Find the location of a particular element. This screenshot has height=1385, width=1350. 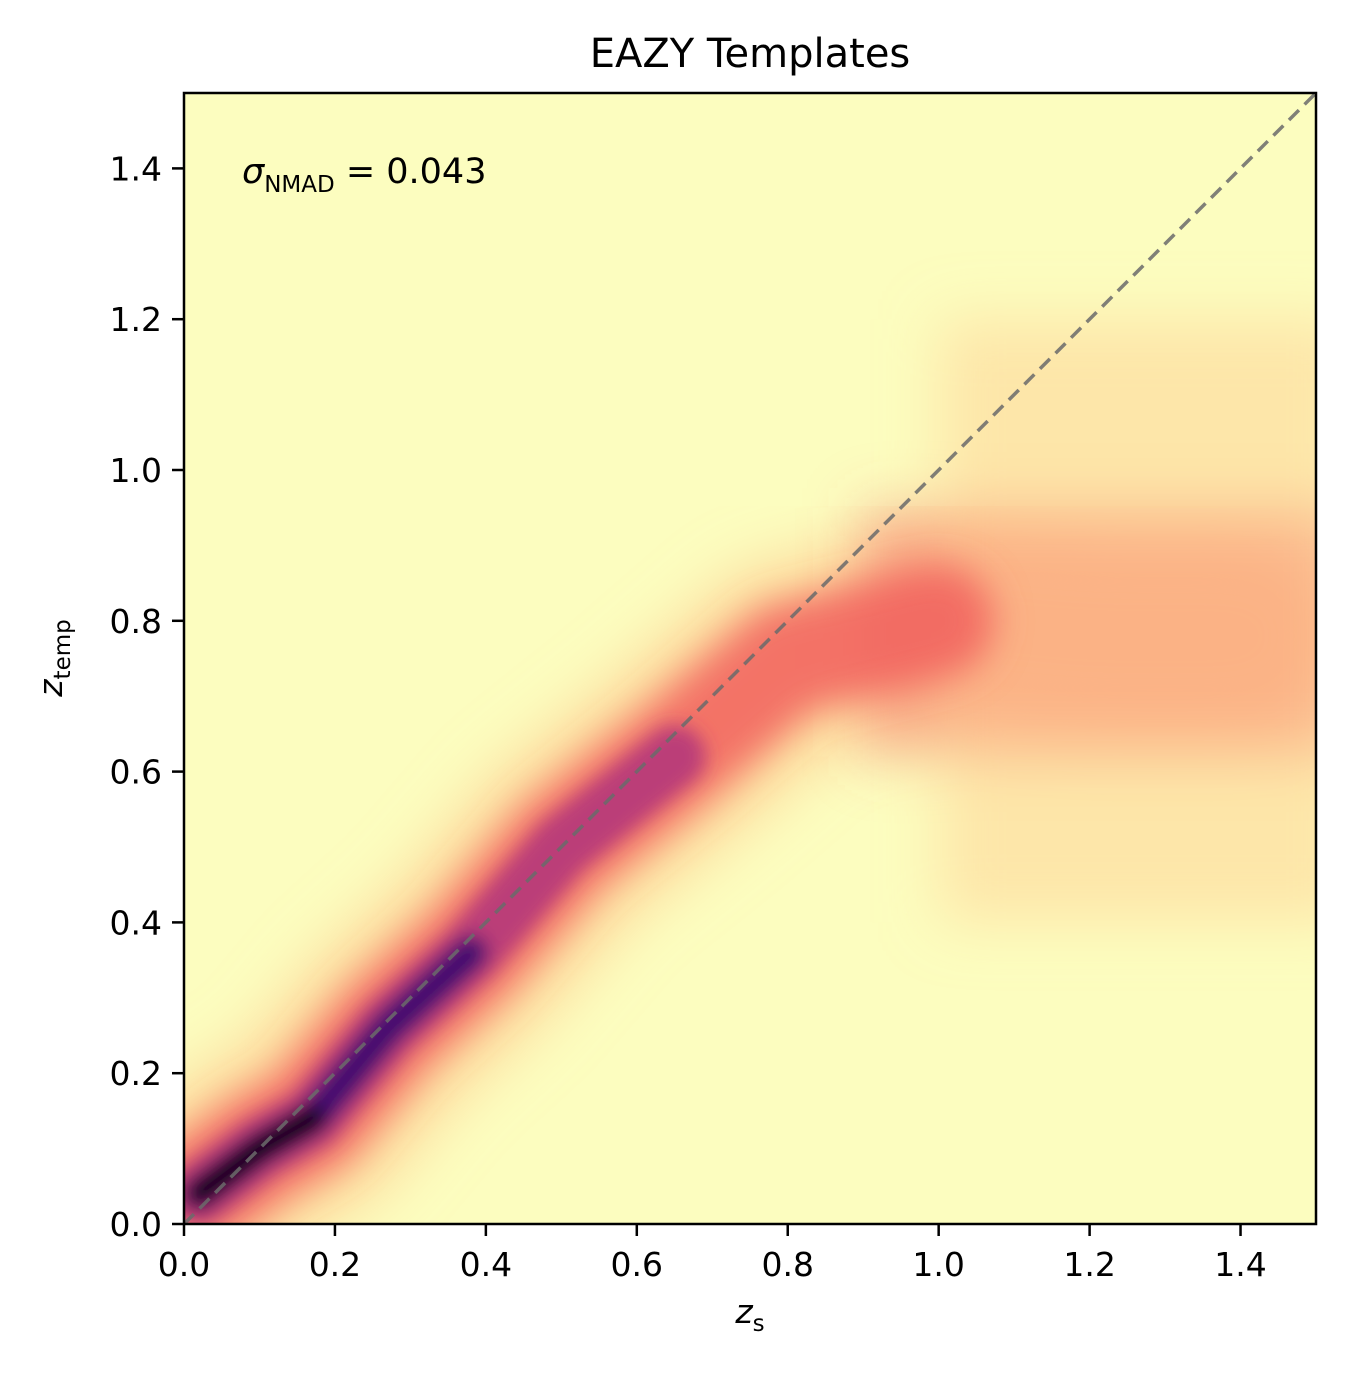

annotation-symbol: σ is located at coordinates (254, 172).